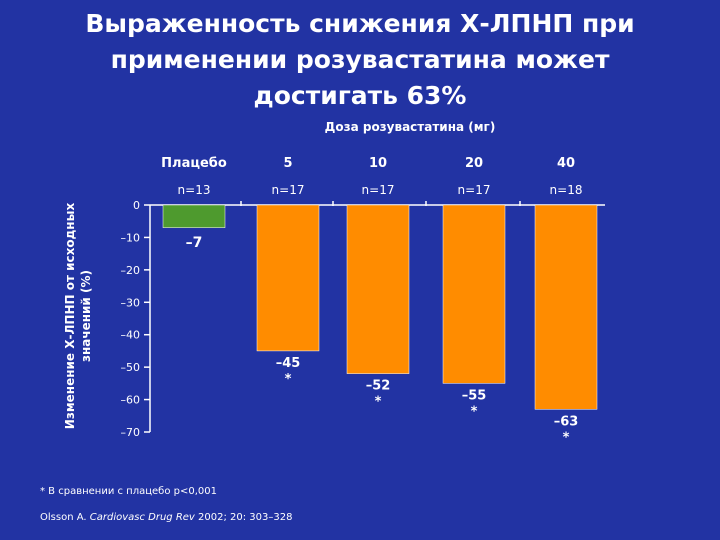 The image size is (720, 540). I want to click on y-tick-label: –10, so click(131, 237).